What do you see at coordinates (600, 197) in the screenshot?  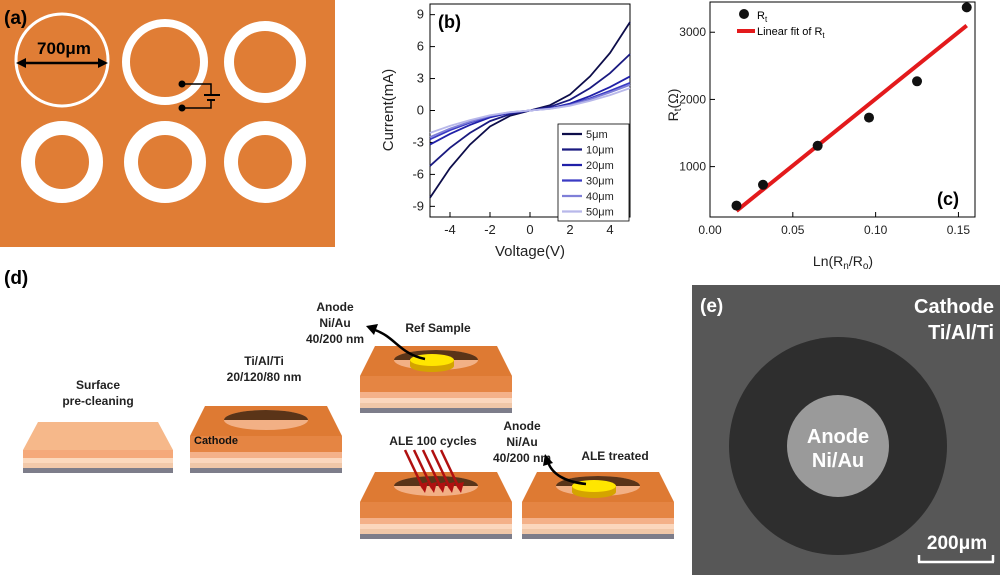 I see `legend-label: 40μm` at bounding box center [600, 197].